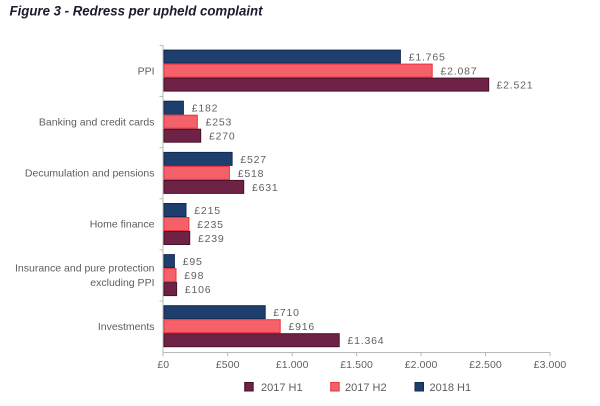  I want to click on svg-text: £106, so click(198, 290).